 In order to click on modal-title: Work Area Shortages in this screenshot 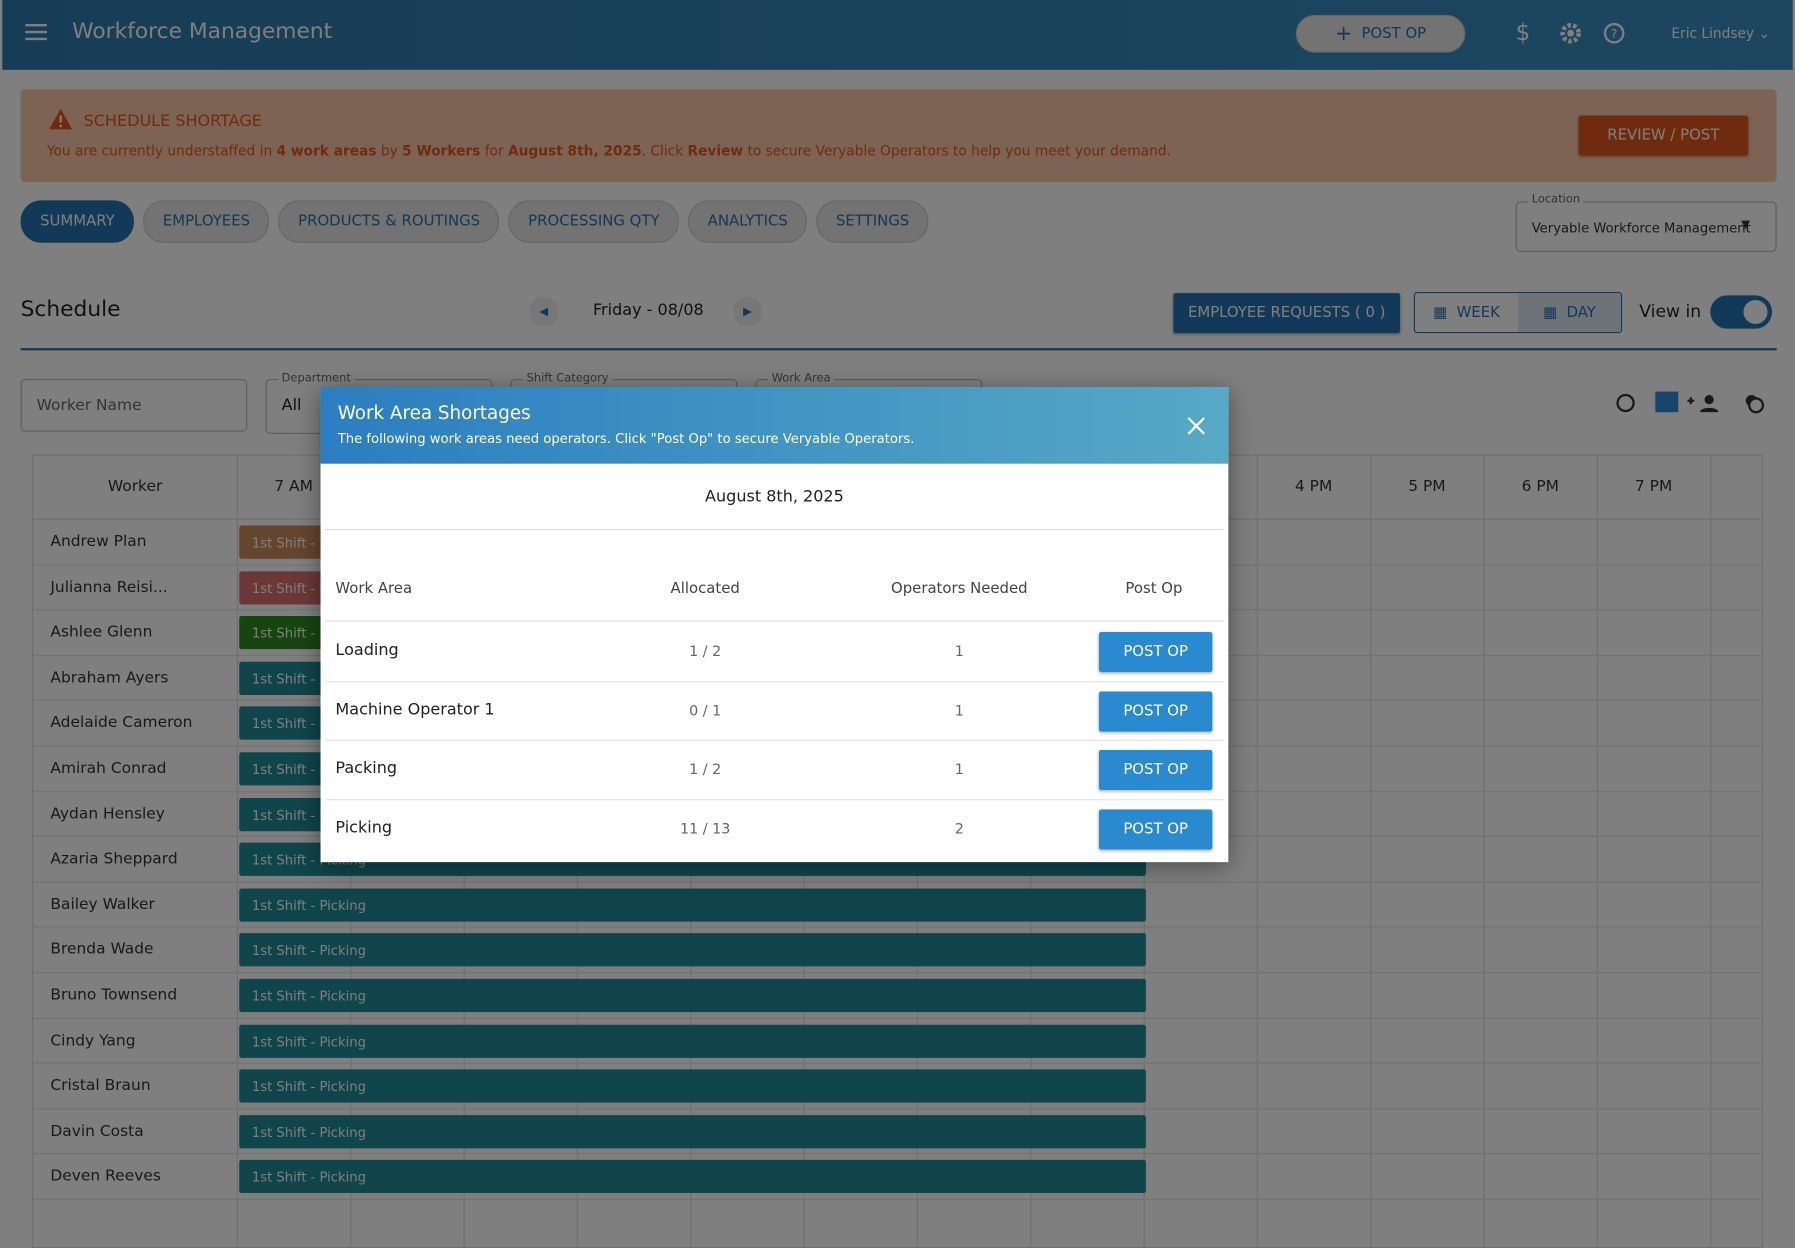, I will do `click(434, 412)`.